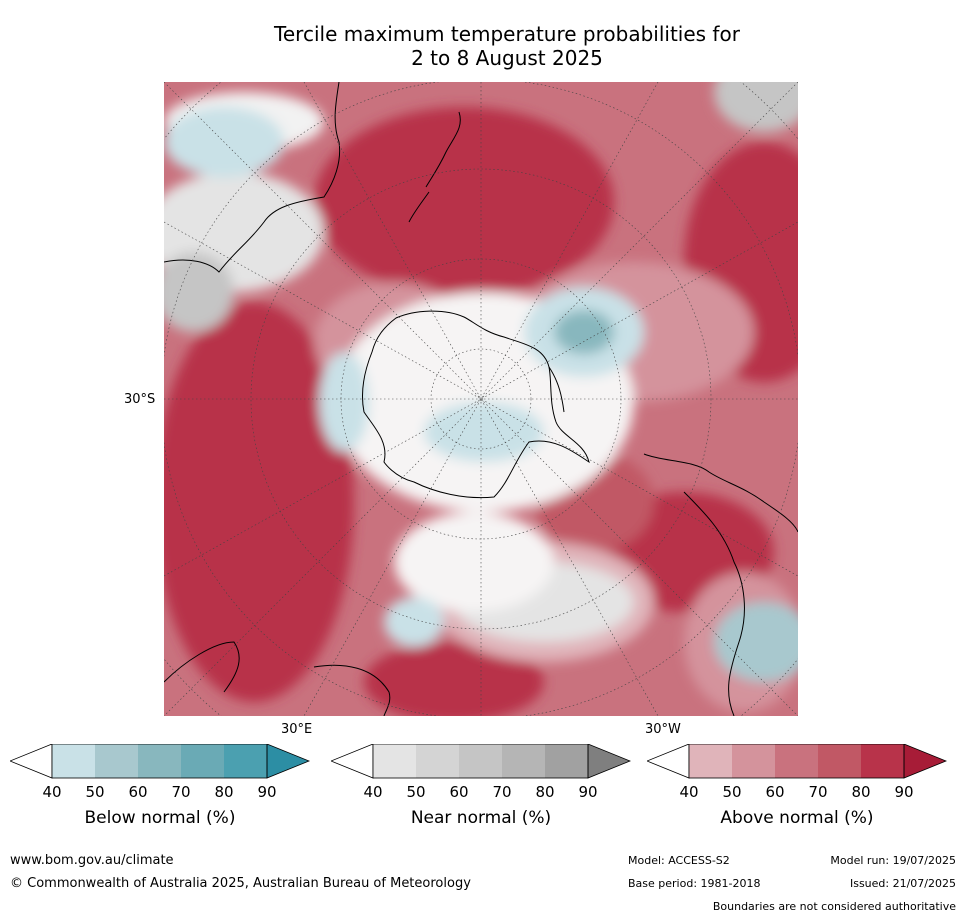 The image size is (965, 919). What do you see at coordinates (507, 58) in the screenshot?
I see `title-line-2: 2 to 8 August 2025` at bounding box center [507, 58].